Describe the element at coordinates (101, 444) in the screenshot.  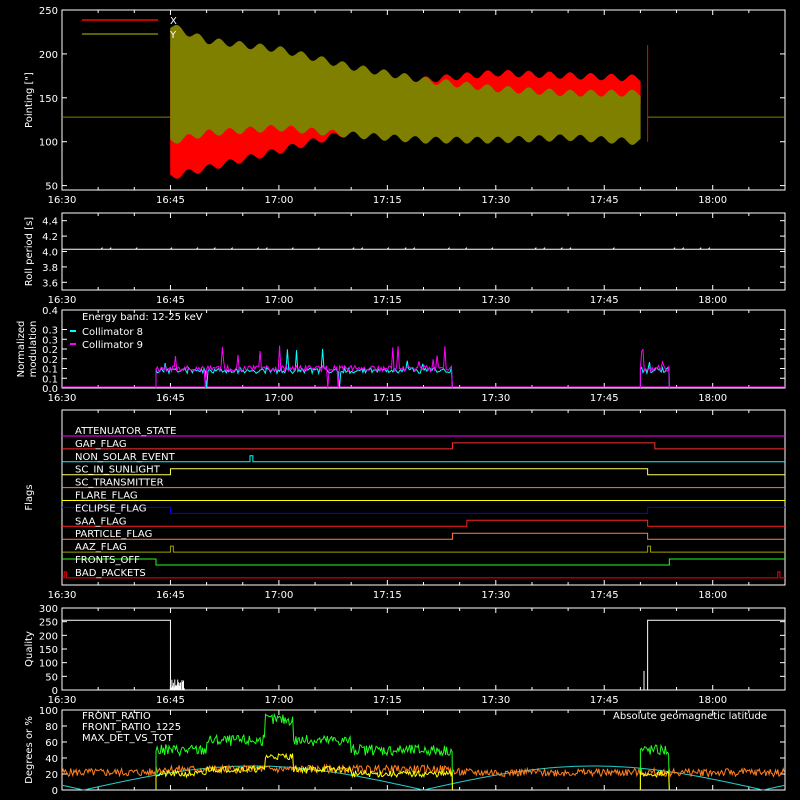
I see `flag-label-gap_flag: GAP_FLAG` at that location.